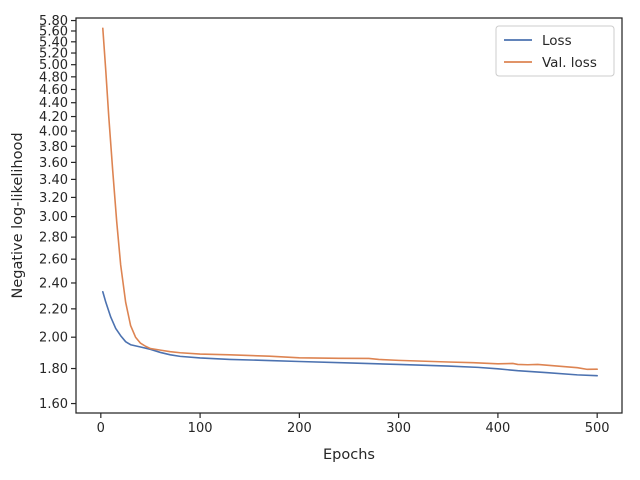 Image resolution: width=640 pixels, height=480 pixels. Describe the element at coordinates (53, 260) in the screenshot. I see `y-tick-label: 2.60` at that location.